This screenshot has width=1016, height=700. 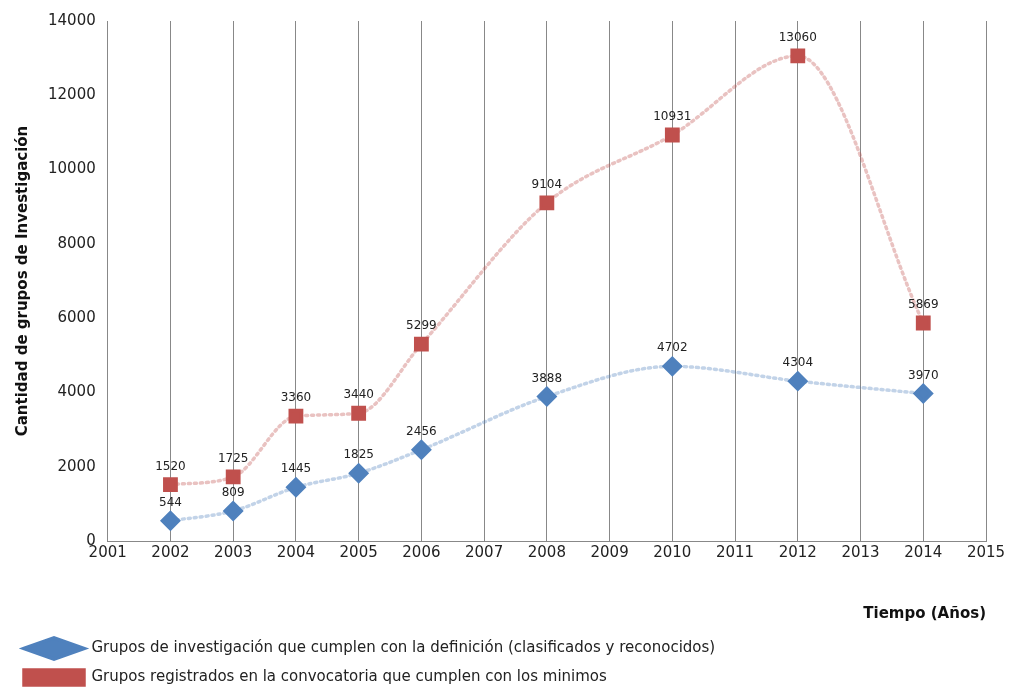 I want to click on y-tick-label: 4000, so click(x=76, y=391).